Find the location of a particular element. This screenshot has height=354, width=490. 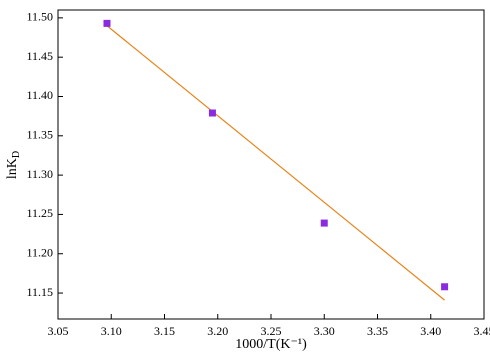

x-axis-label: 1000/T(K⁻¹) is located at coordinates (271, 344).